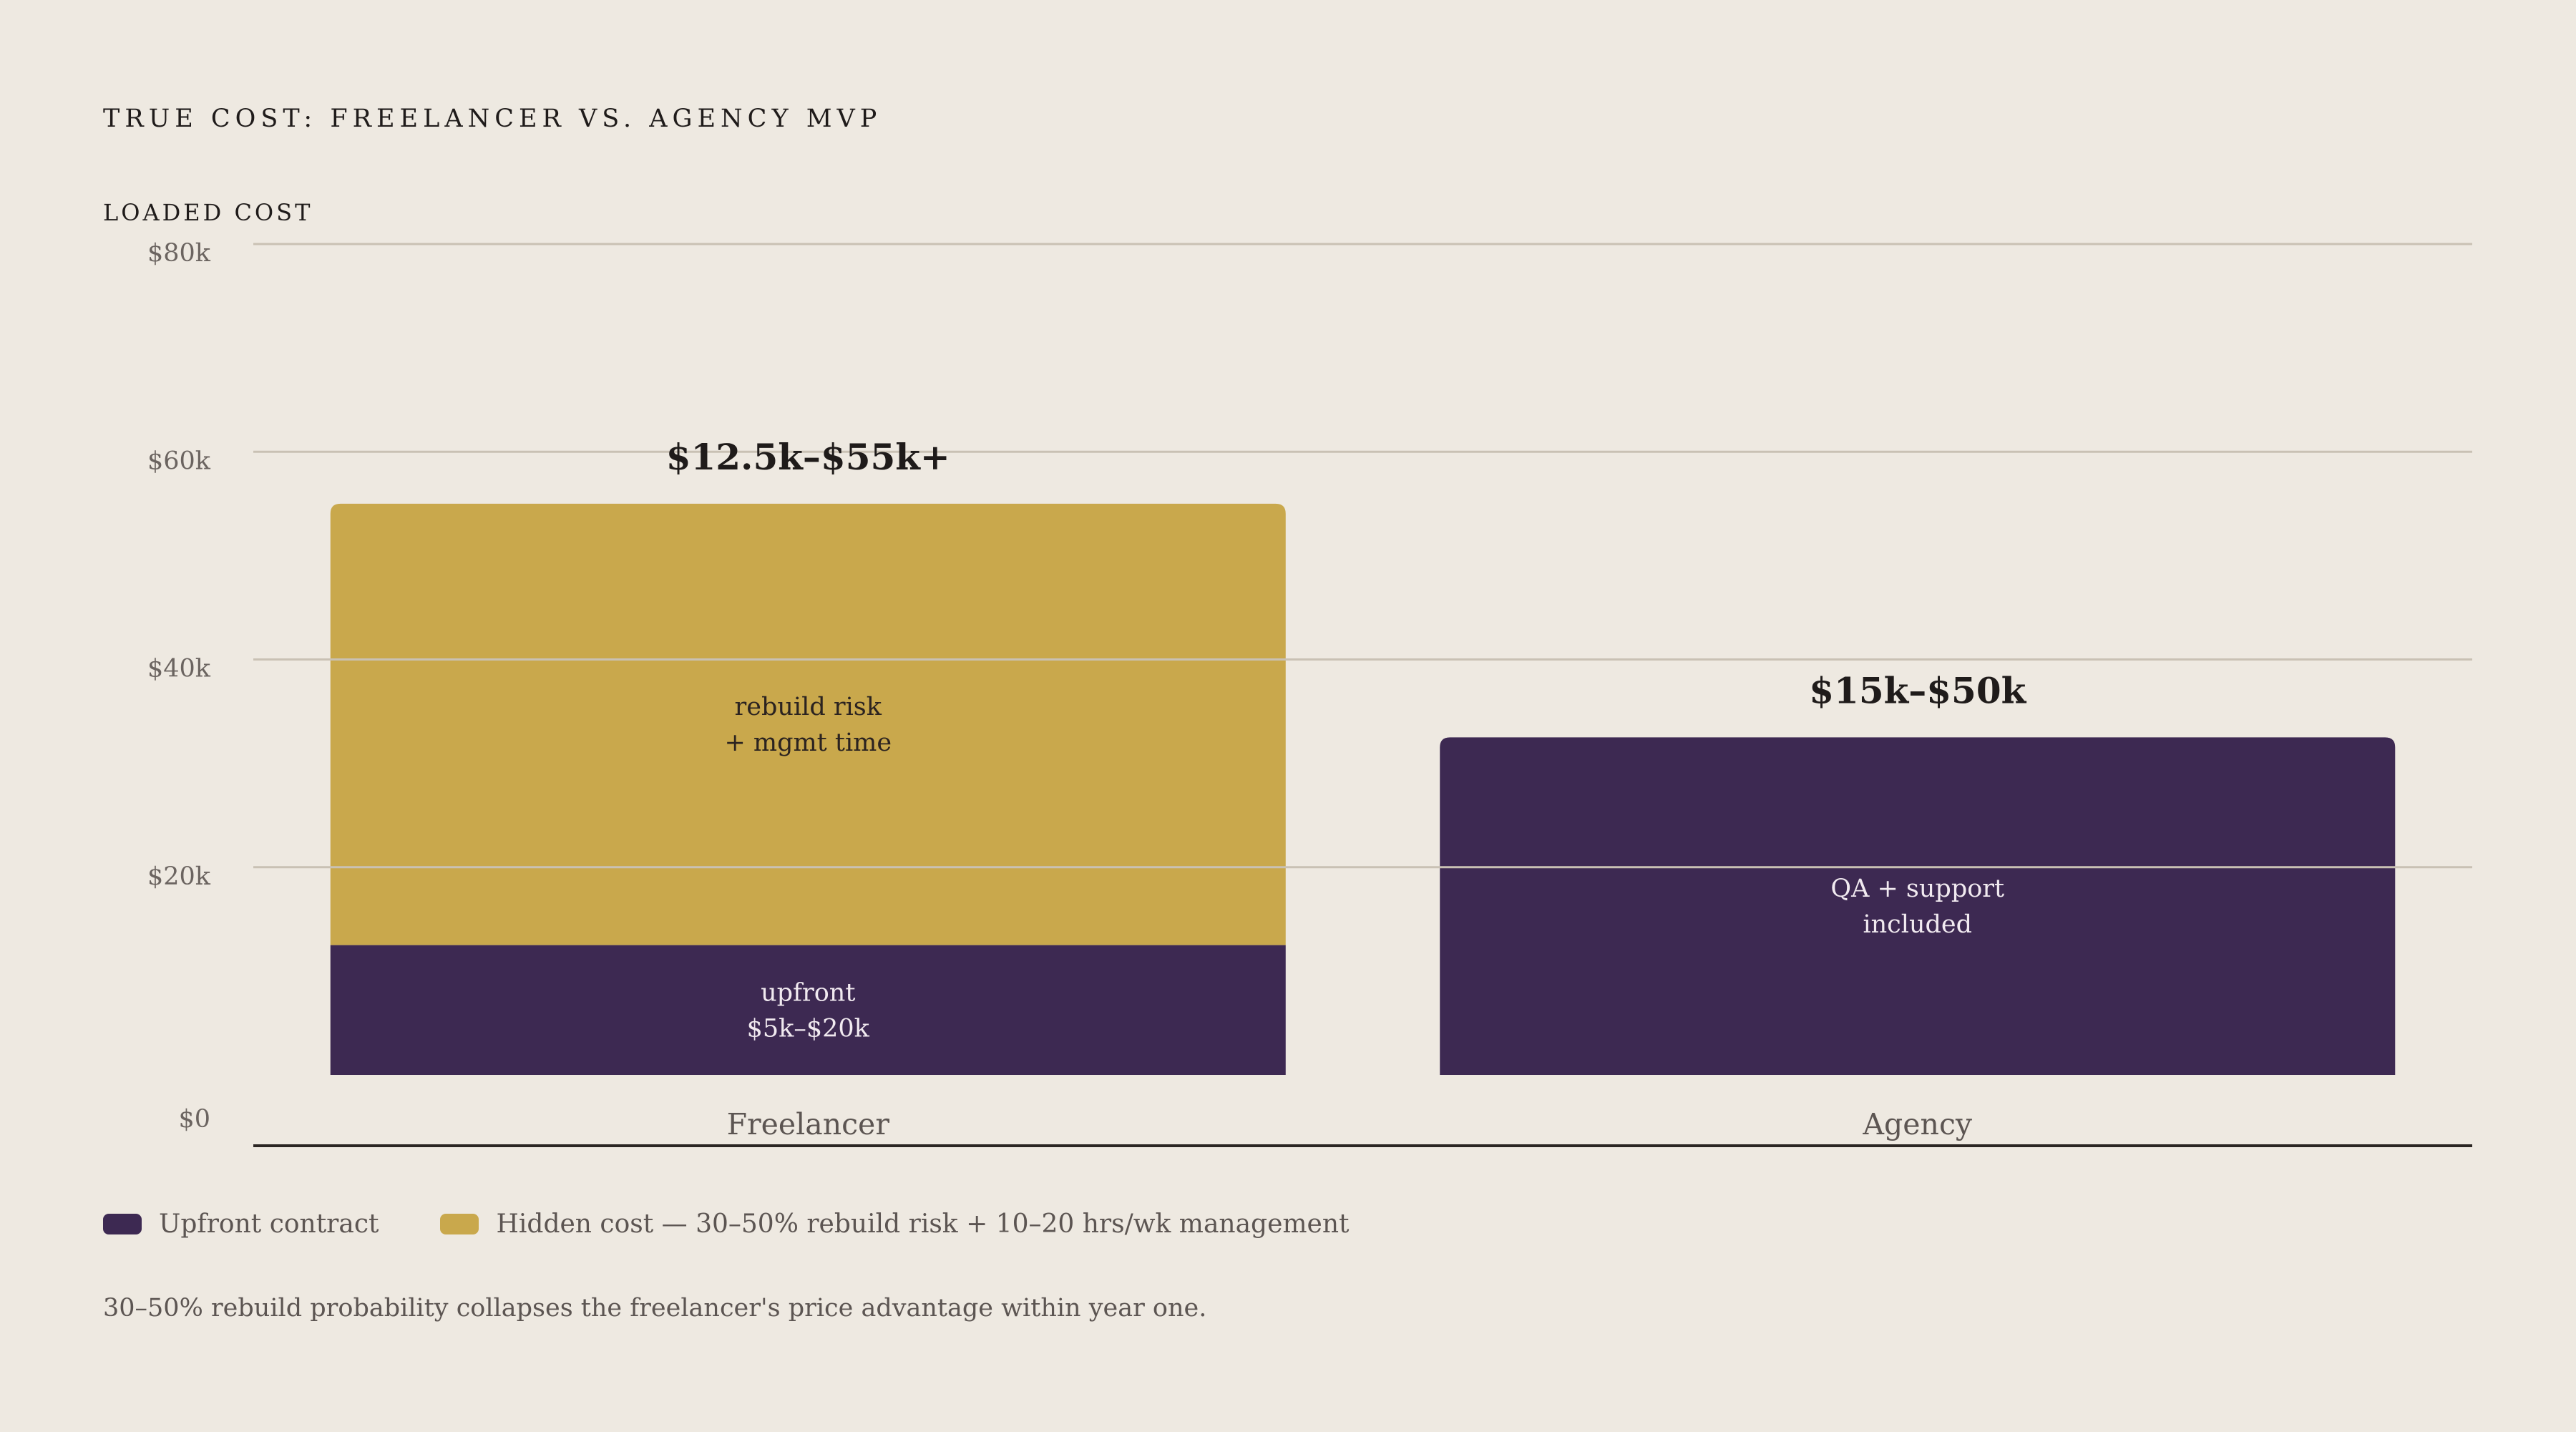  I want to click on y-tick-label-60k: $60k, so click(179, 461).